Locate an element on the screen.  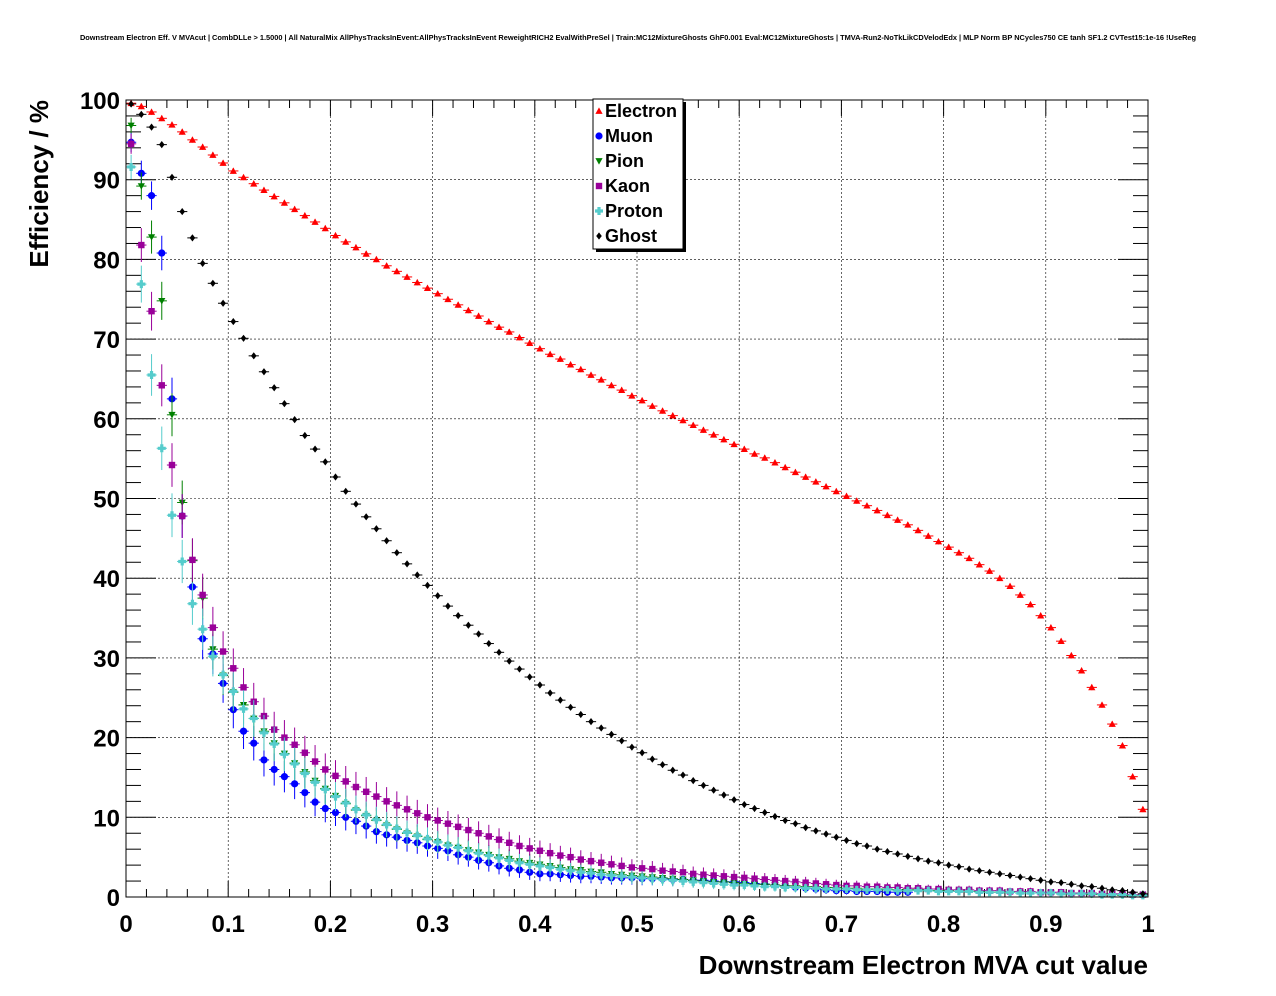
x-tick-label: 1 is located at coordinates (1147, 924).